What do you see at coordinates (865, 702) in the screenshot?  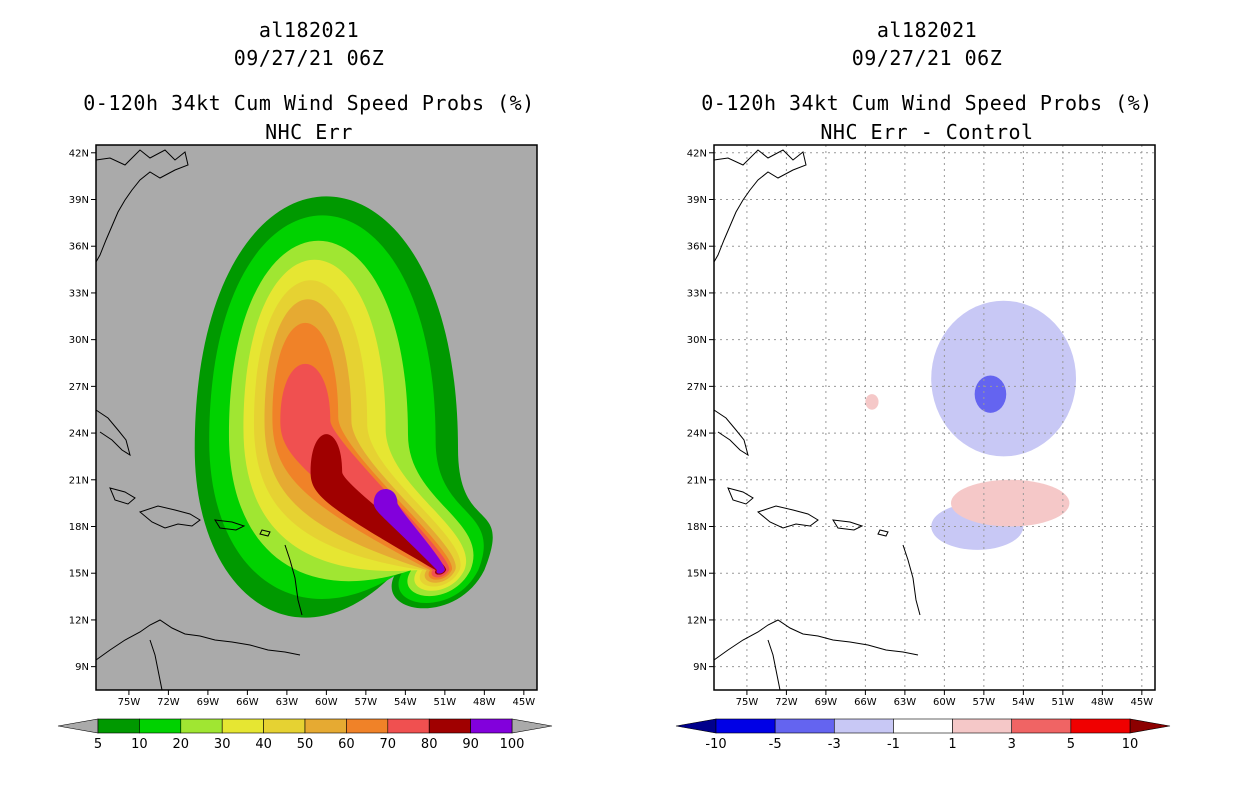 I see `x-tick-label: 66W` at bounding box center [865, 702].